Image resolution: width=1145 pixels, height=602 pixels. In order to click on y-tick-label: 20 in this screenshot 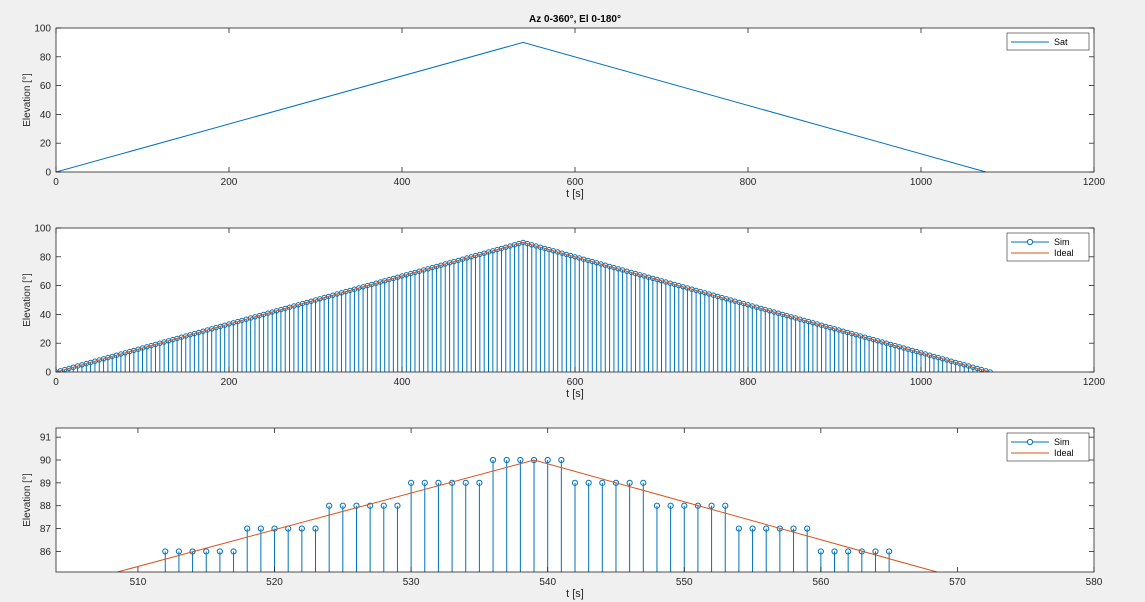, I will do `click(46, 344)`.